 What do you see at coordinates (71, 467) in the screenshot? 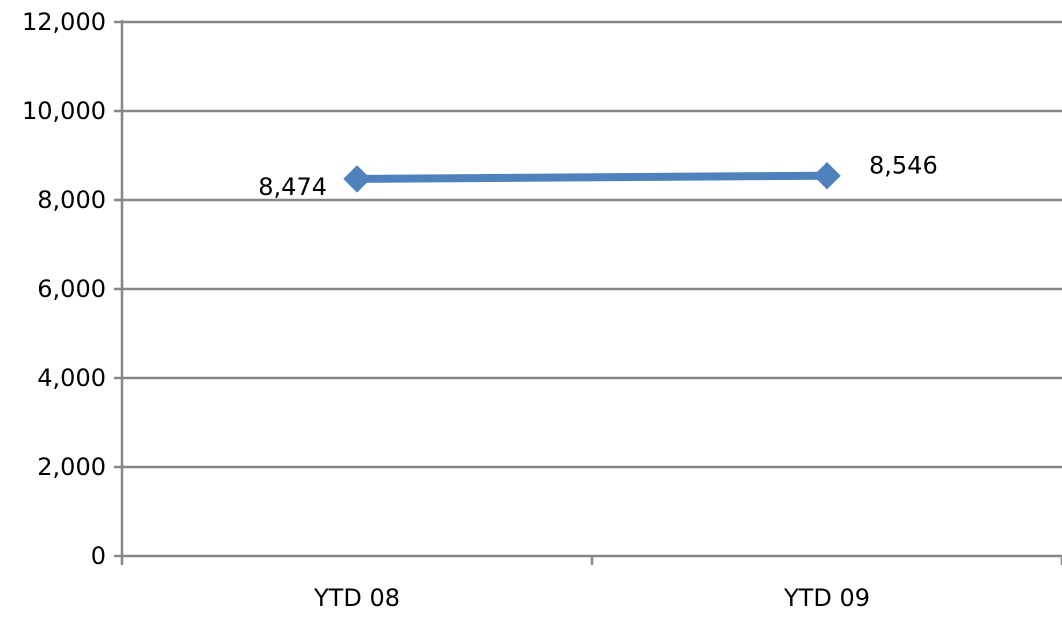
I see `y-axis-tick-label: 2,000` at bounding box center [71, 467].